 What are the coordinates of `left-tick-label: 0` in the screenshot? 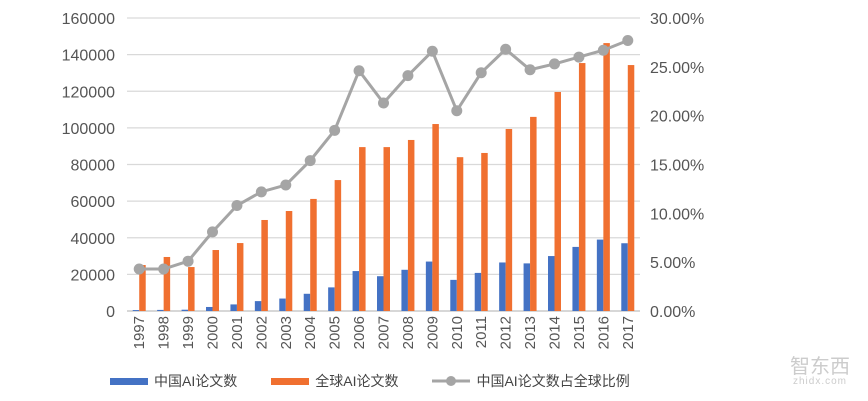 It's located at (110, 312).